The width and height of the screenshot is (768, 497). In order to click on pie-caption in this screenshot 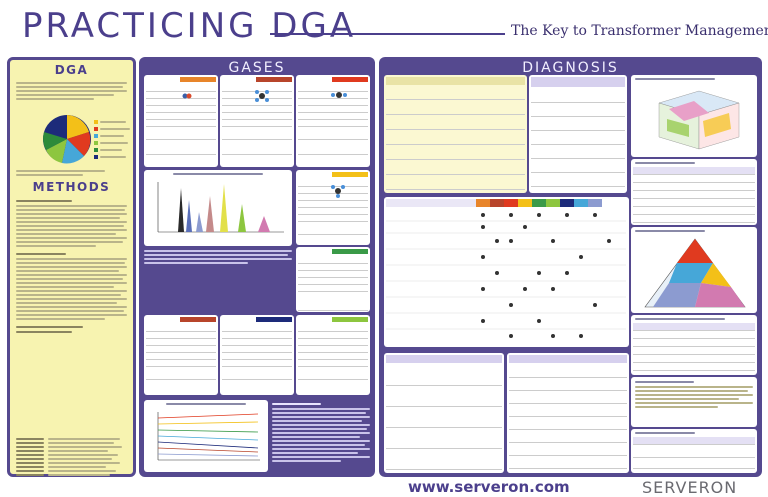, I will do `click(71, 173)`.